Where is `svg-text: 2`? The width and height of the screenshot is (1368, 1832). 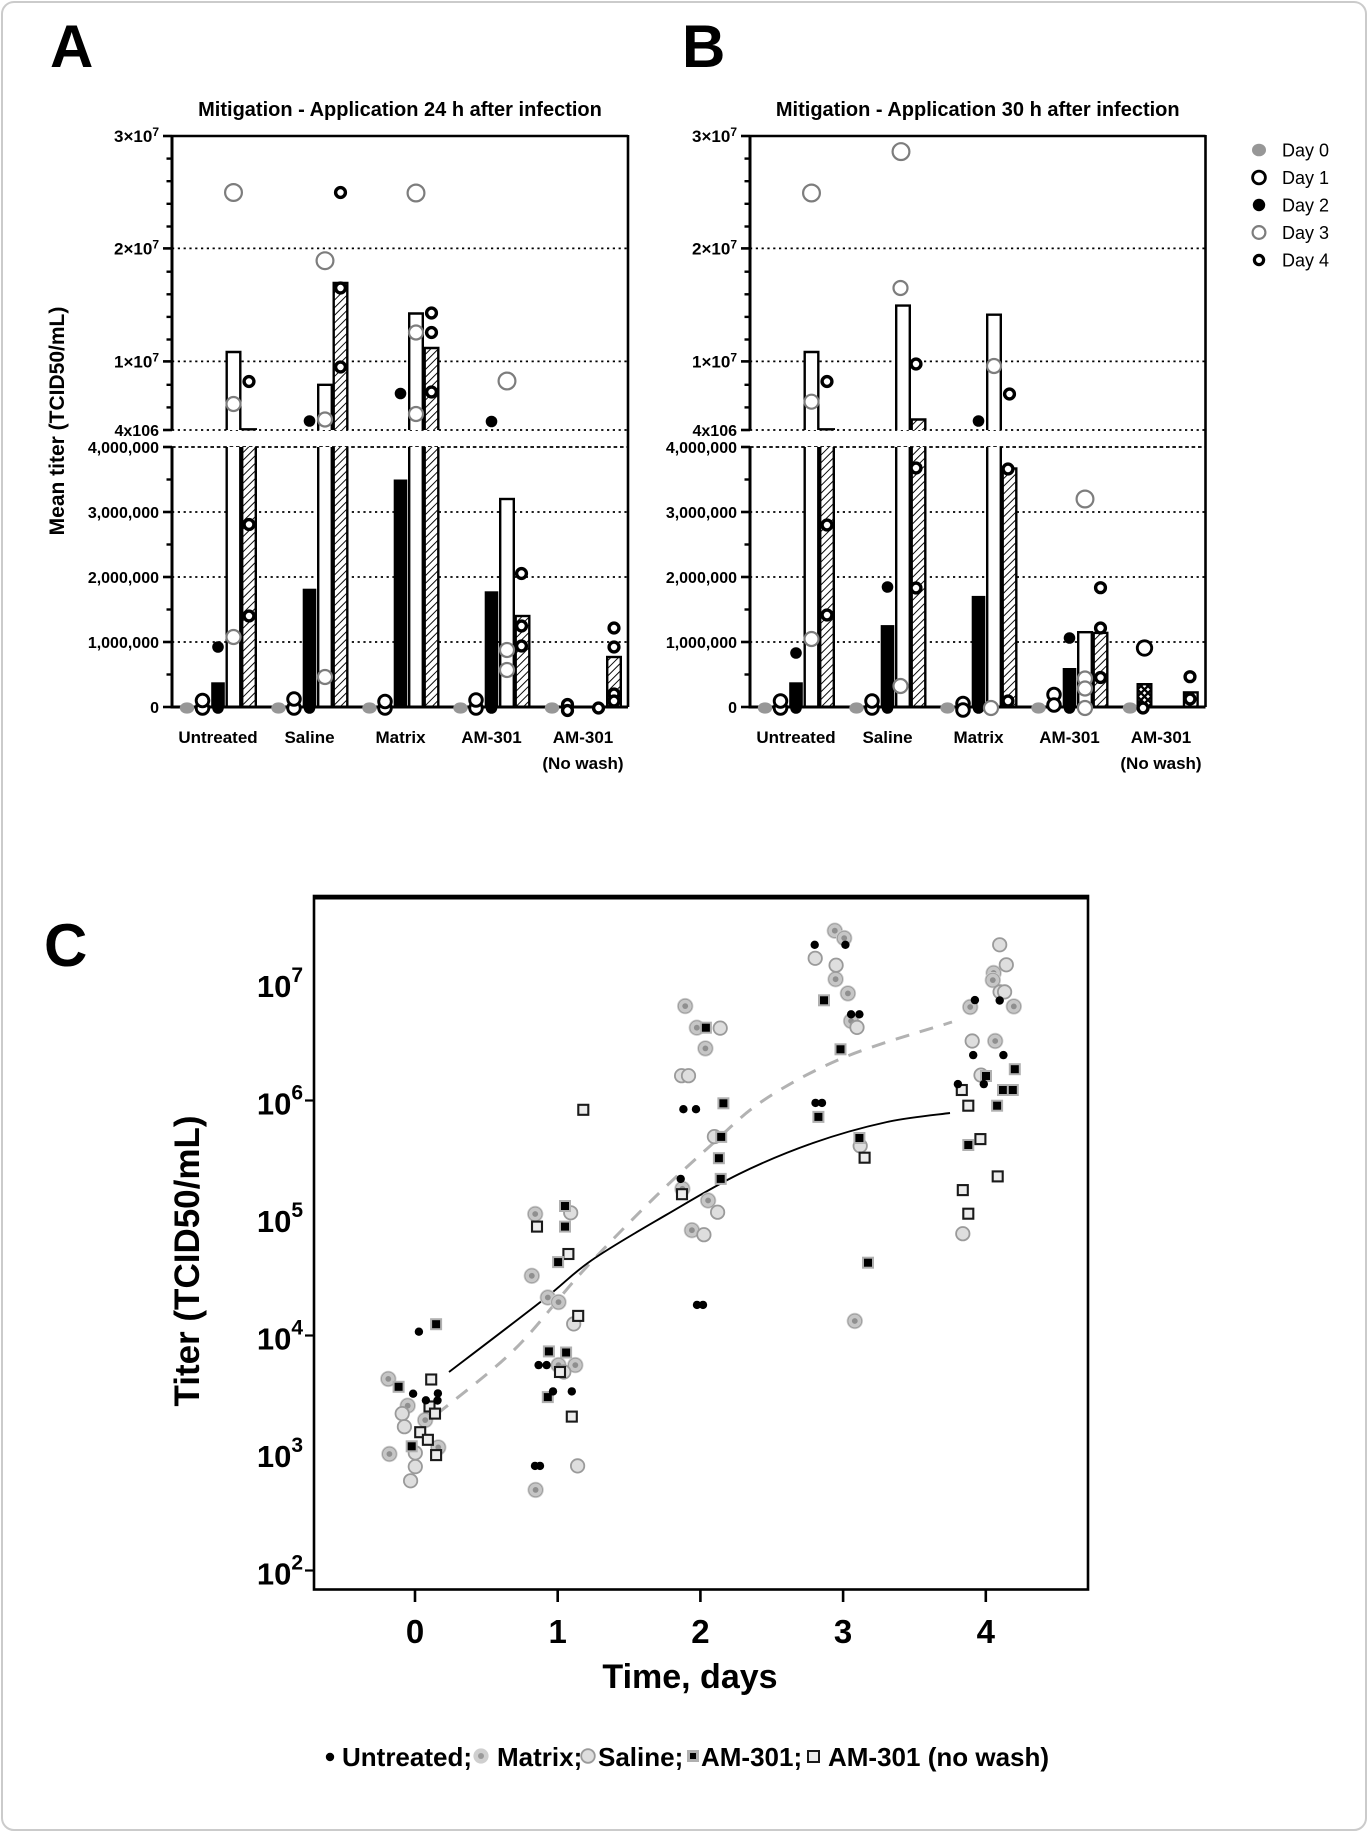
svg-text: 2 is located at coordinates (700, 1631).